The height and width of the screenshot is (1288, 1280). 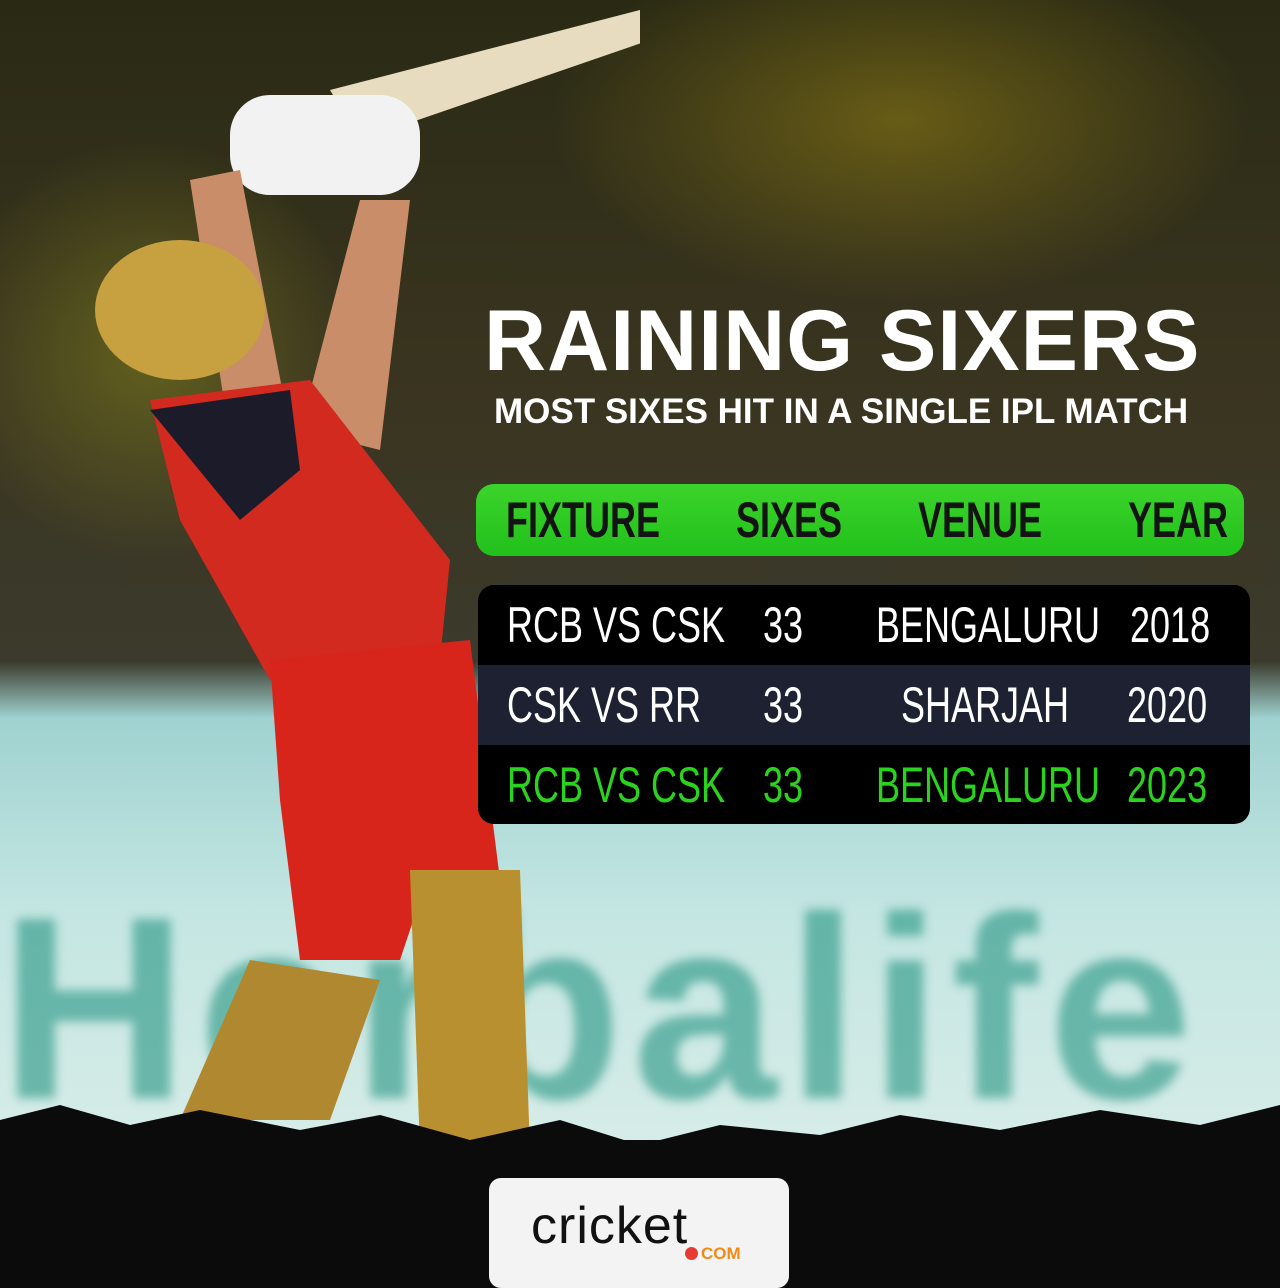 I want to click on logo-dot-icon, so click(x=691, y=1253).